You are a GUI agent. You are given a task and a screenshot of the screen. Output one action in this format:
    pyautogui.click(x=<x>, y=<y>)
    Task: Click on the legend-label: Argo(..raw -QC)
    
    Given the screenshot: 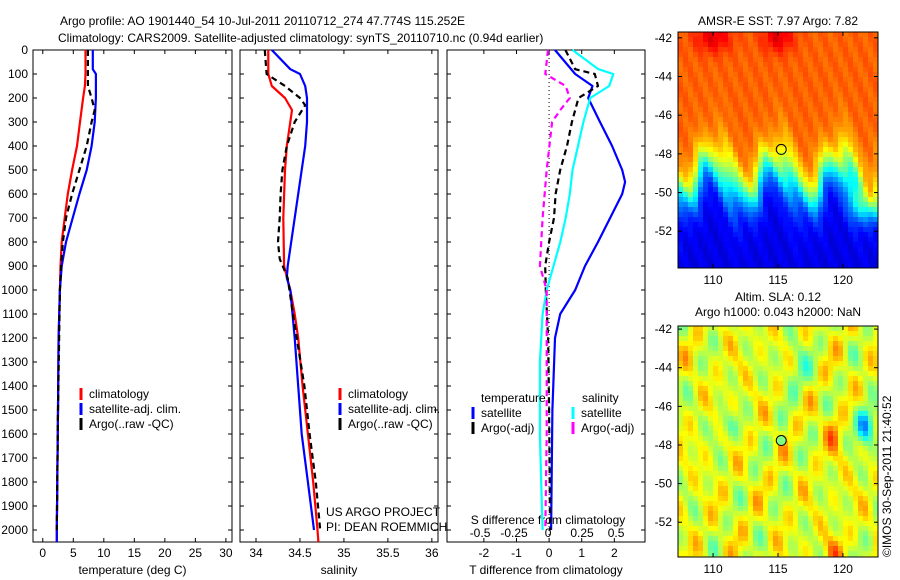 What is the action you would take?
    pyautogui.click(x=131, y=424)
    